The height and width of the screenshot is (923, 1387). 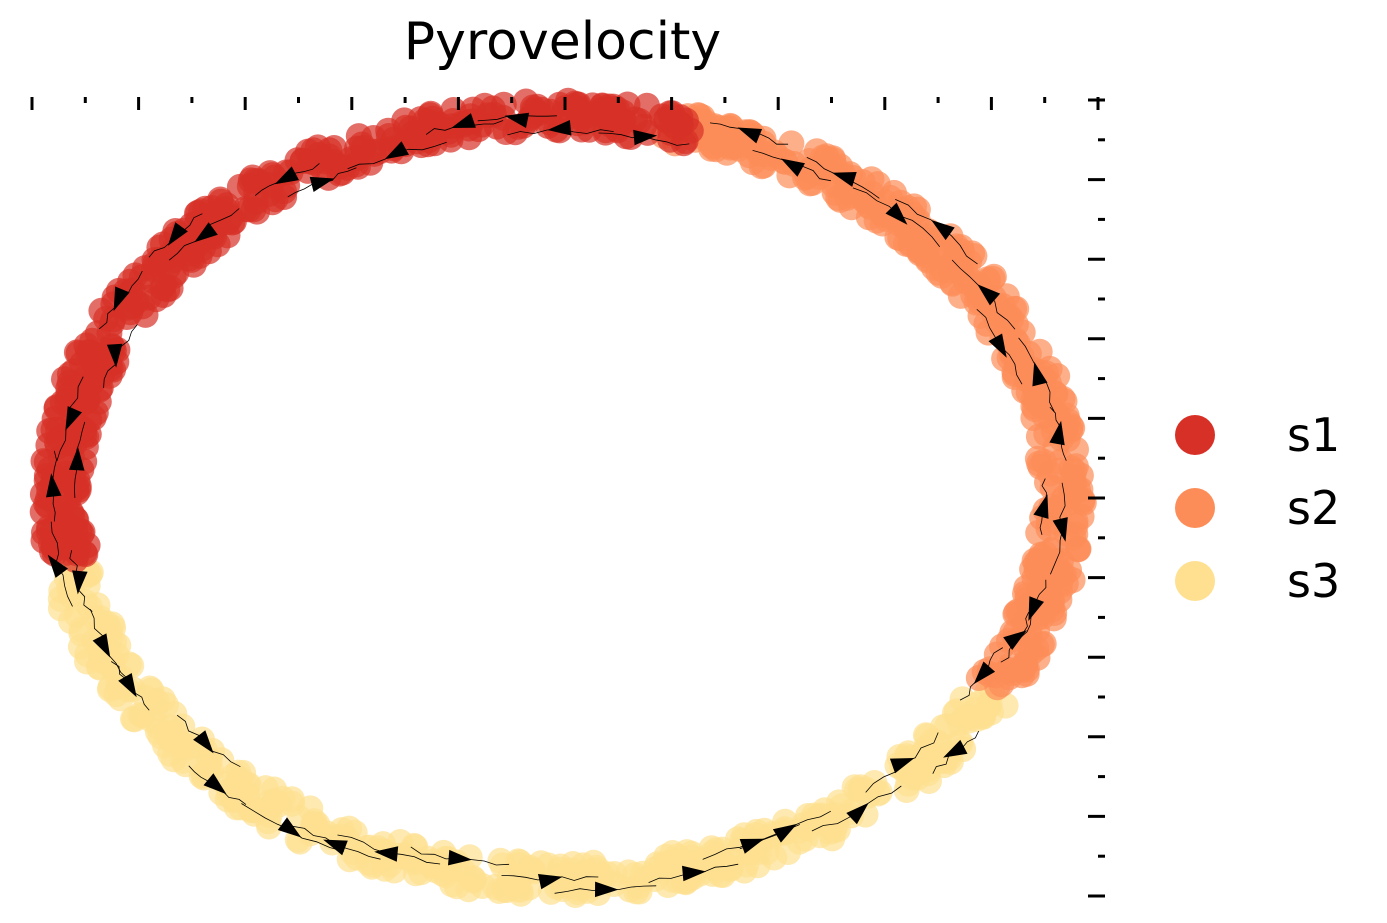 I want to click on legend-item-s2: s2, so click(x=1257, y=507).